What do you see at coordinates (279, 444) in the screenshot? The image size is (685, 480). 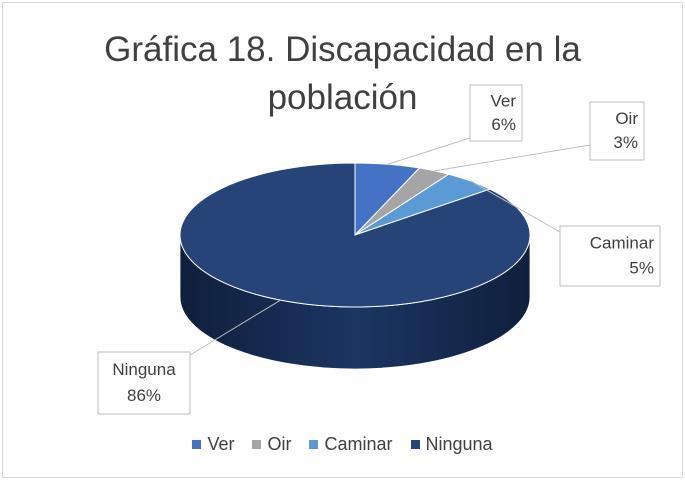 I see `legend-label: Oir` at bounding box center [279, 444].